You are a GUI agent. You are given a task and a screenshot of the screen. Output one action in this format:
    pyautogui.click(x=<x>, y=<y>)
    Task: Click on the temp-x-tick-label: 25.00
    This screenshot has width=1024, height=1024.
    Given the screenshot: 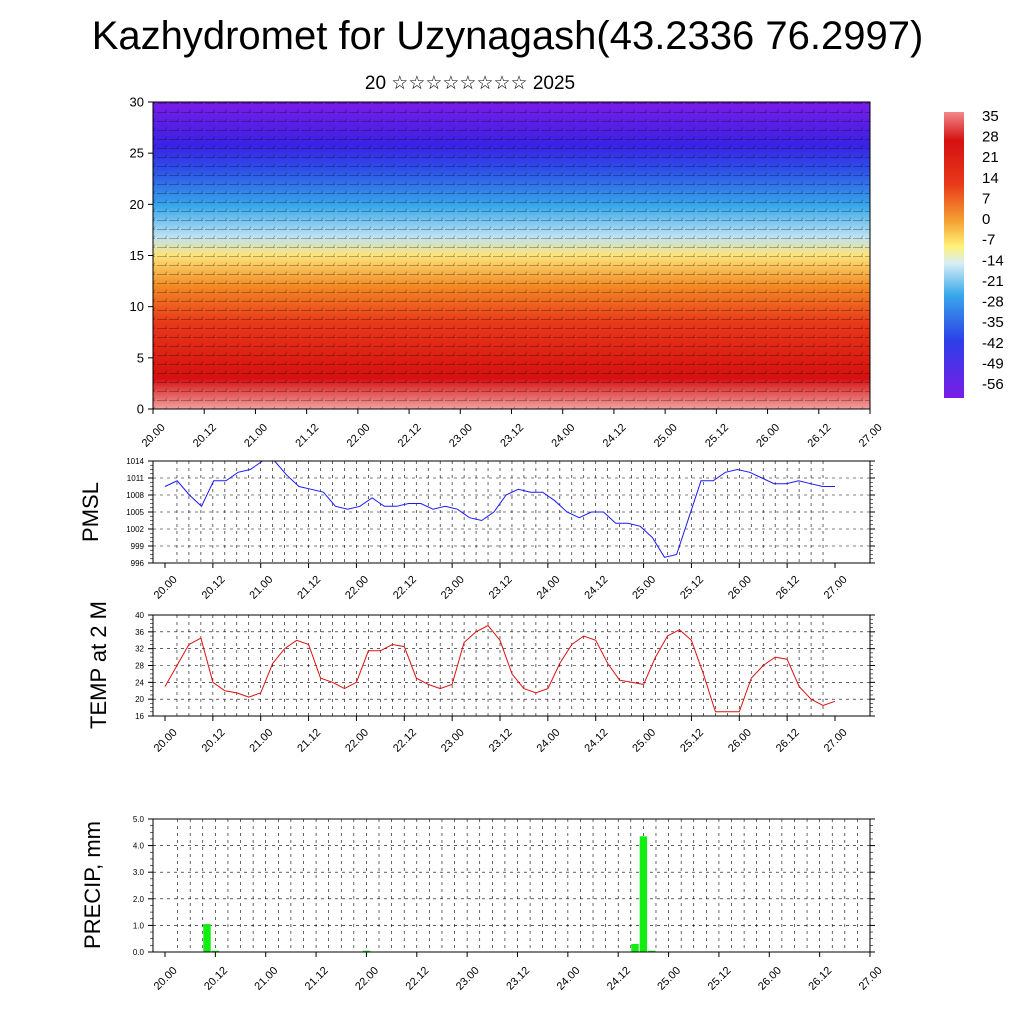 What is the action you would take?
    pyautogui.click(x=644, y=741)
    